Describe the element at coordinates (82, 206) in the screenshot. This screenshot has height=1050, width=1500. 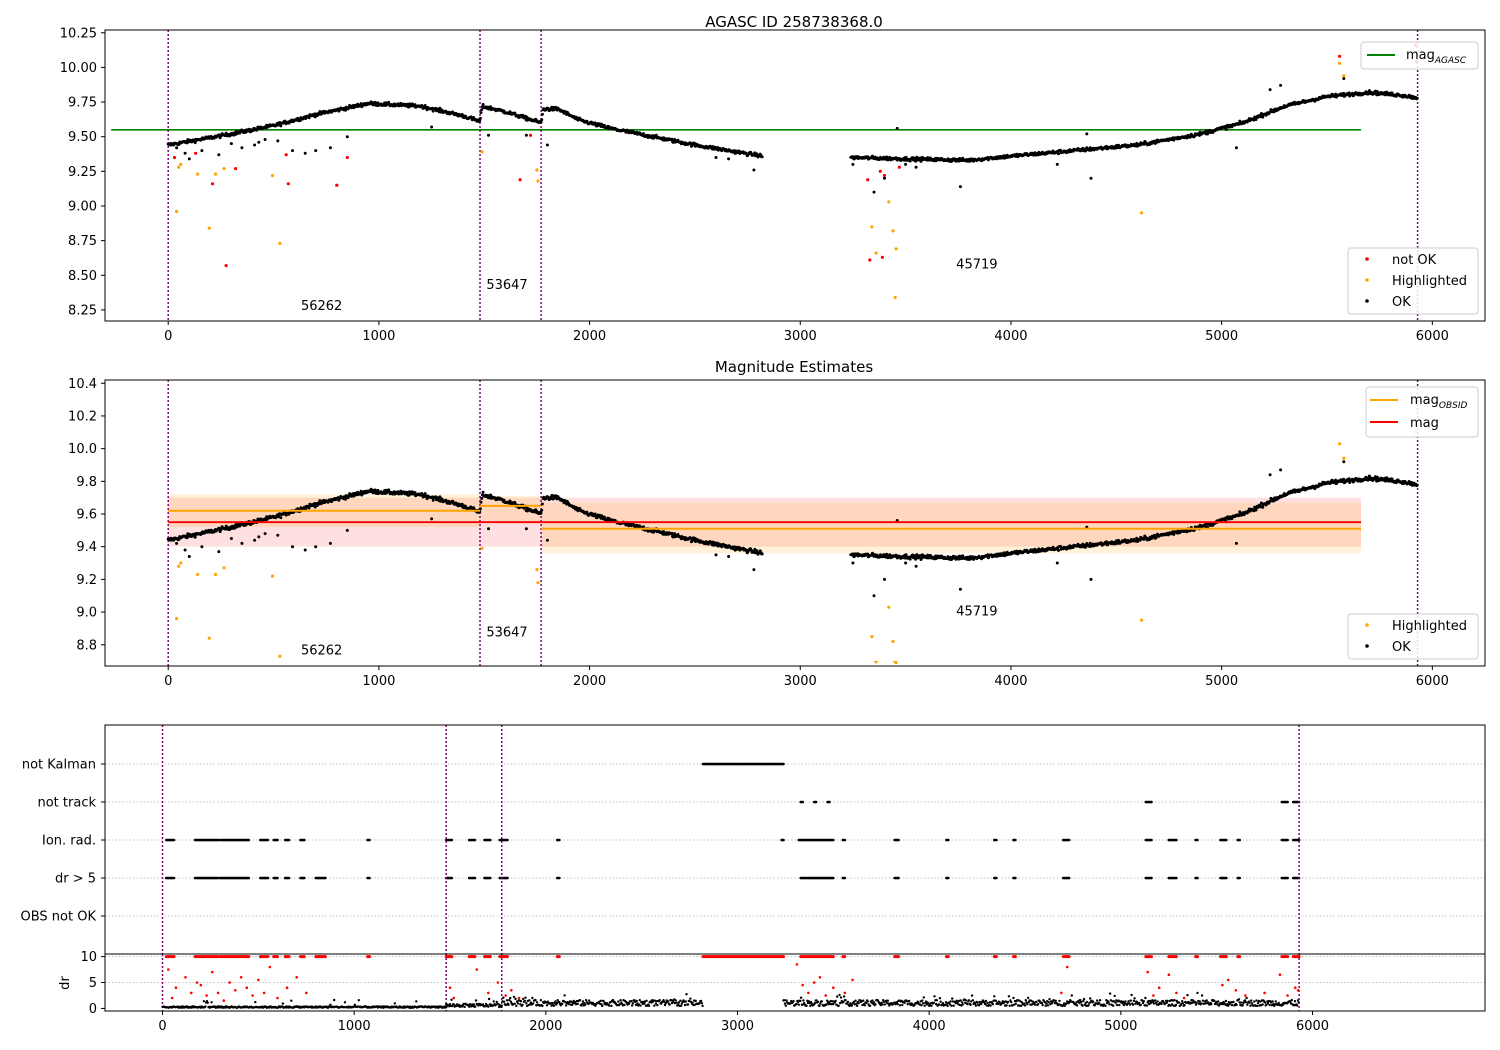
I see `y-tick-label: 9.00` at that location.